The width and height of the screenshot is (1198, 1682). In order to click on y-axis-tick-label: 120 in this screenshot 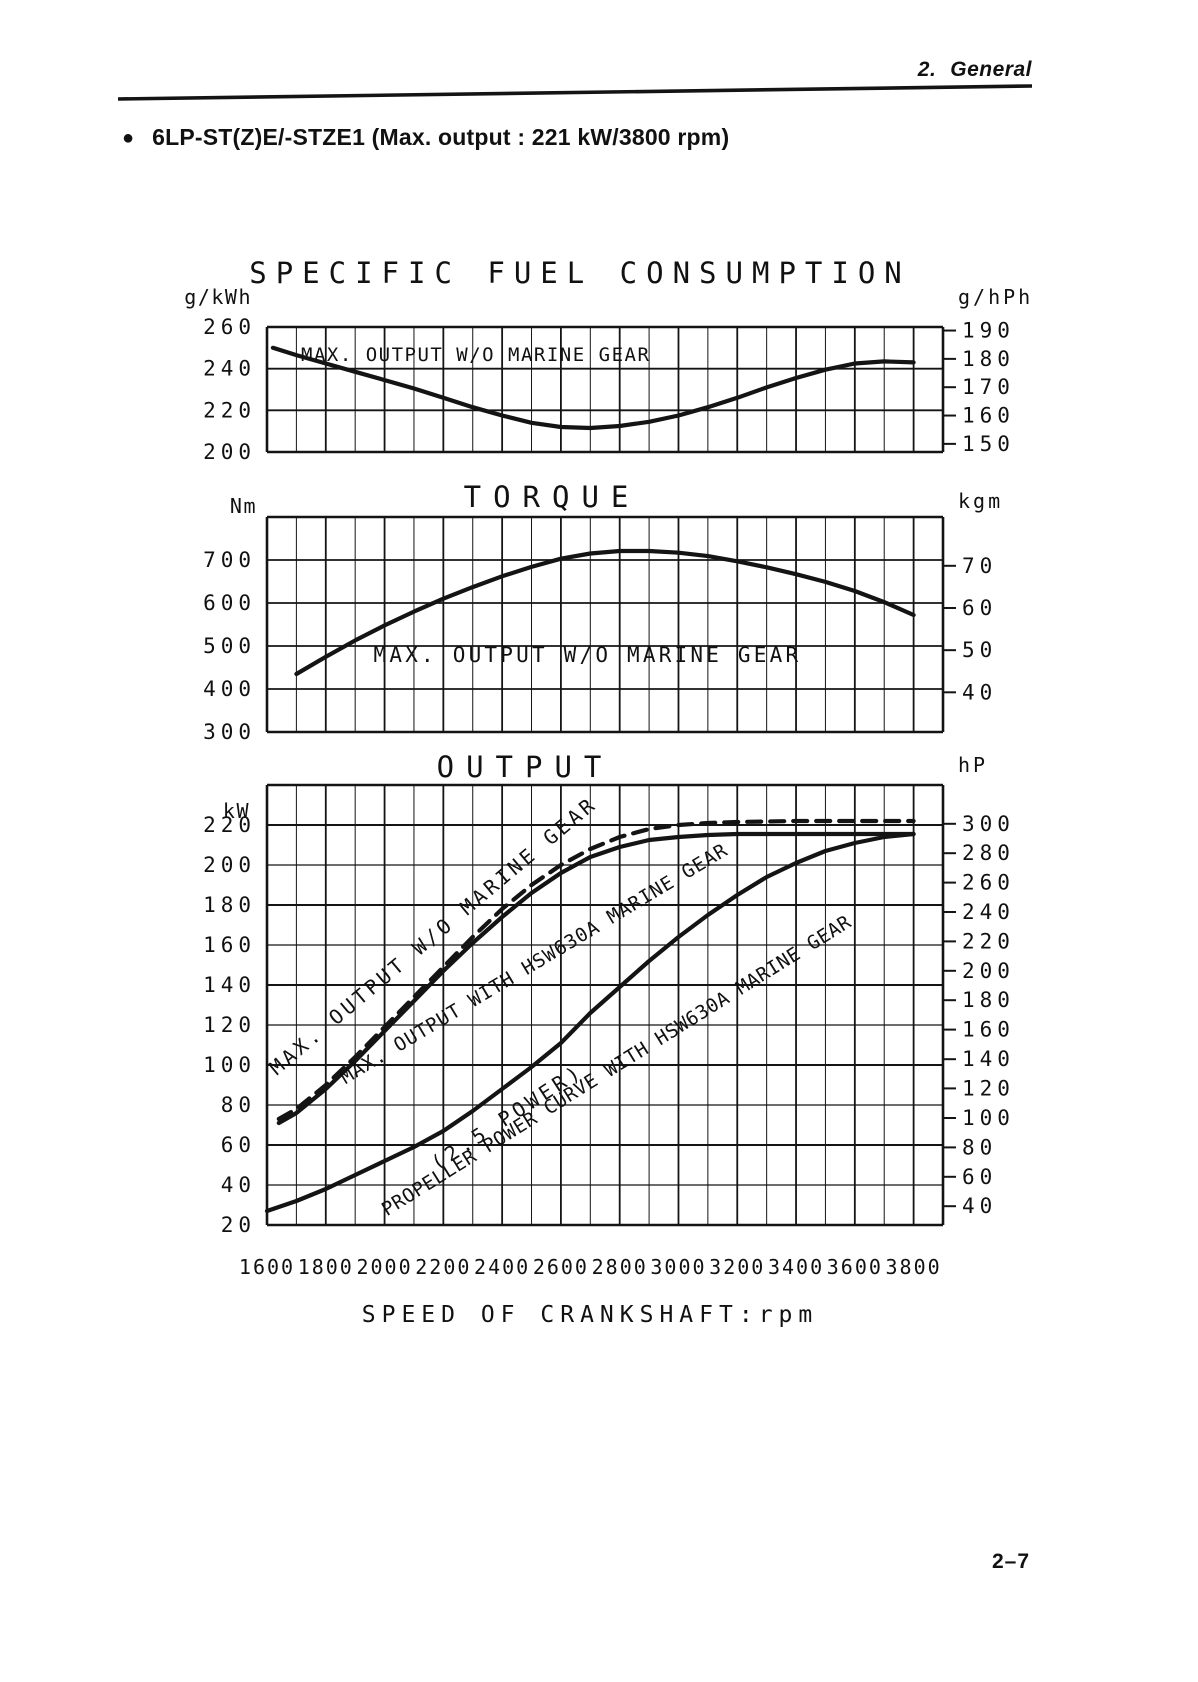, I will do `click(229, 1025)`.